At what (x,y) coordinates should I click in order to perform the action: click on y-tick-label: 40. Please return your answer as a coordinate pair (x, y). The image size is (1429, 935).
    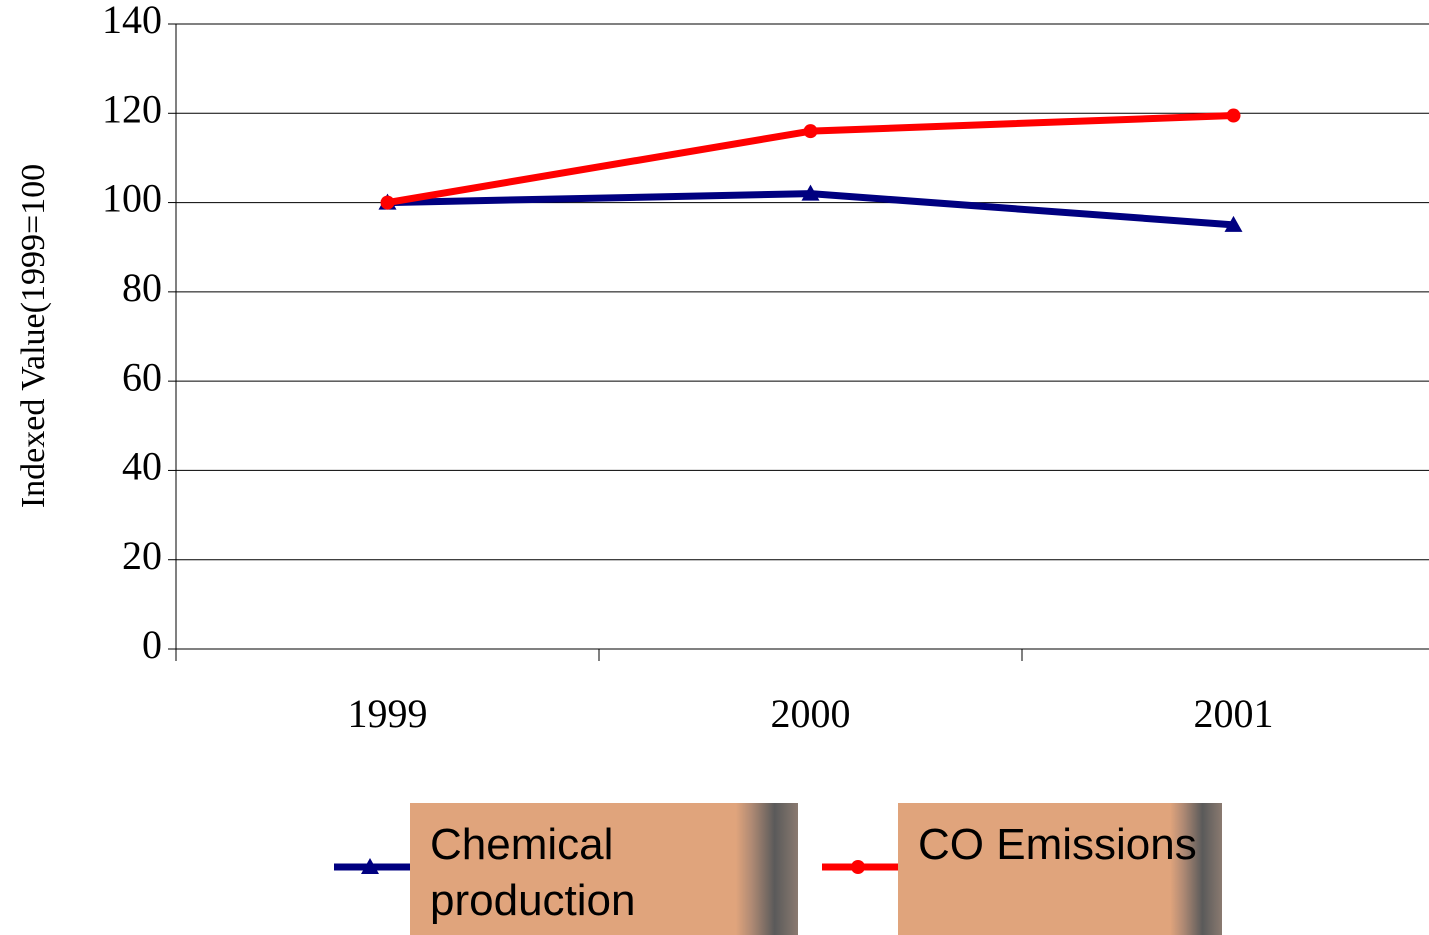
    Looking at the image, I should click on (142, 466).